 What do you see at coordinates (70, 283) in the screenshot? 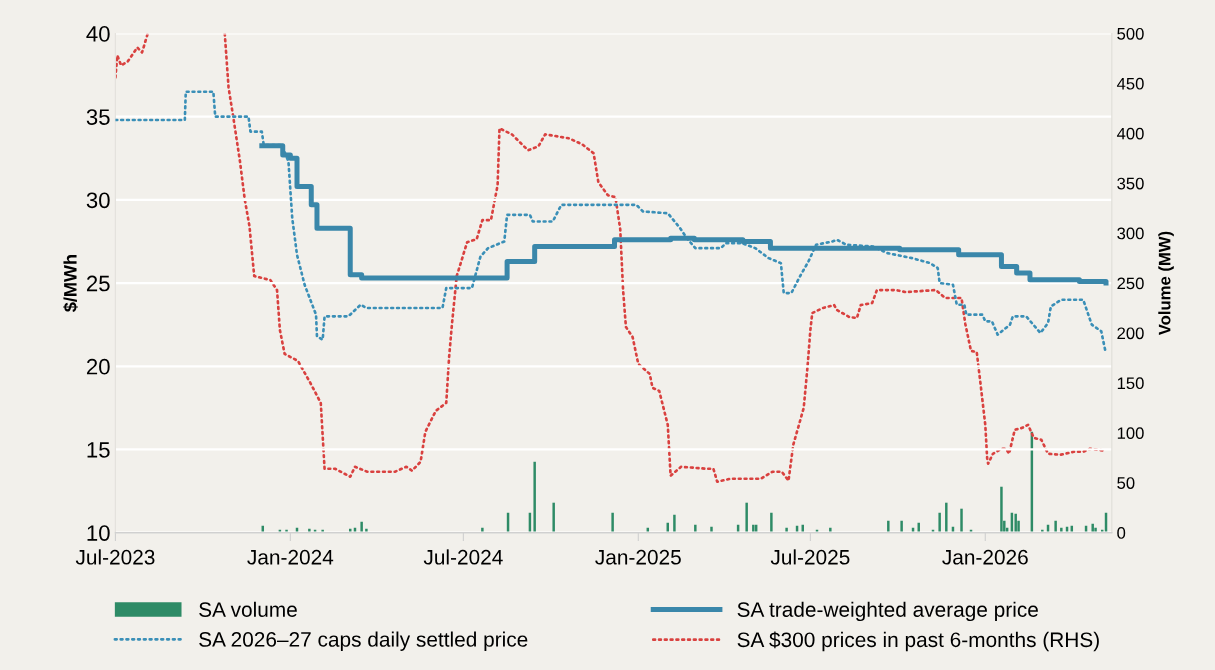
I see `y-axis-title: $/MWh` at bounding box center [70, 283].